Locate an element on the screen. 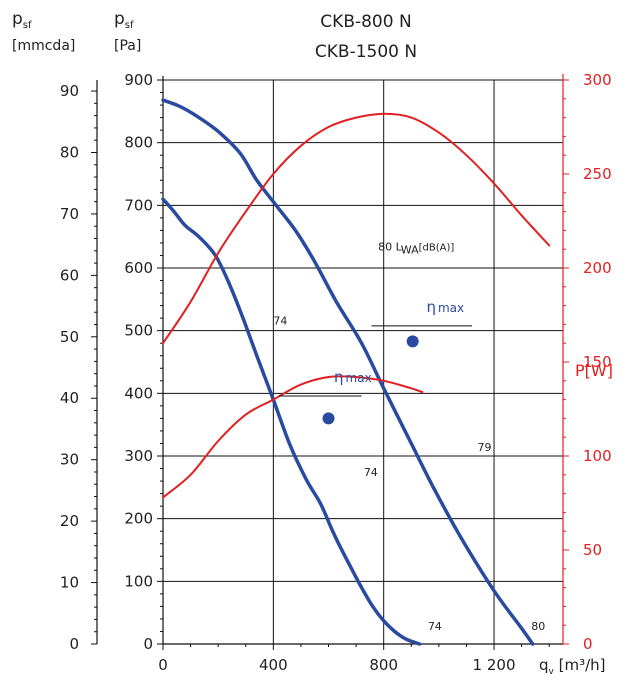 The width and height of the screenshot is (626, 684). mmcda-tick-label: 80 is located at coordinates (69, 152).